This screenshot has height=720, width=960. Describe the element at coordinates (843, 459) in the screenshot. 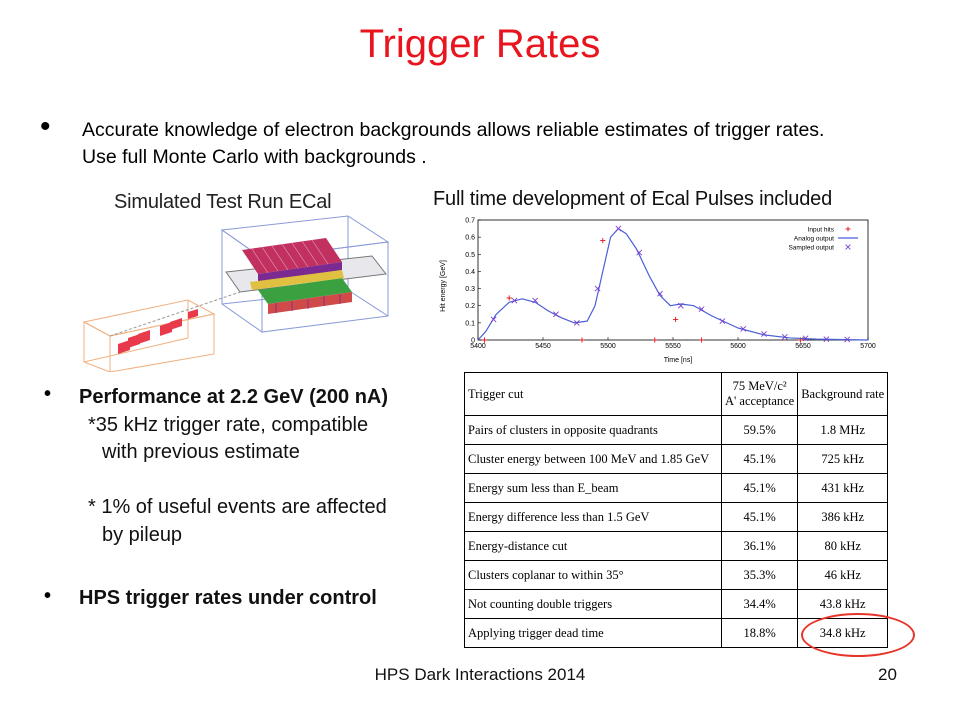

I see `background-rate-cell: 725 kHz` at that location.